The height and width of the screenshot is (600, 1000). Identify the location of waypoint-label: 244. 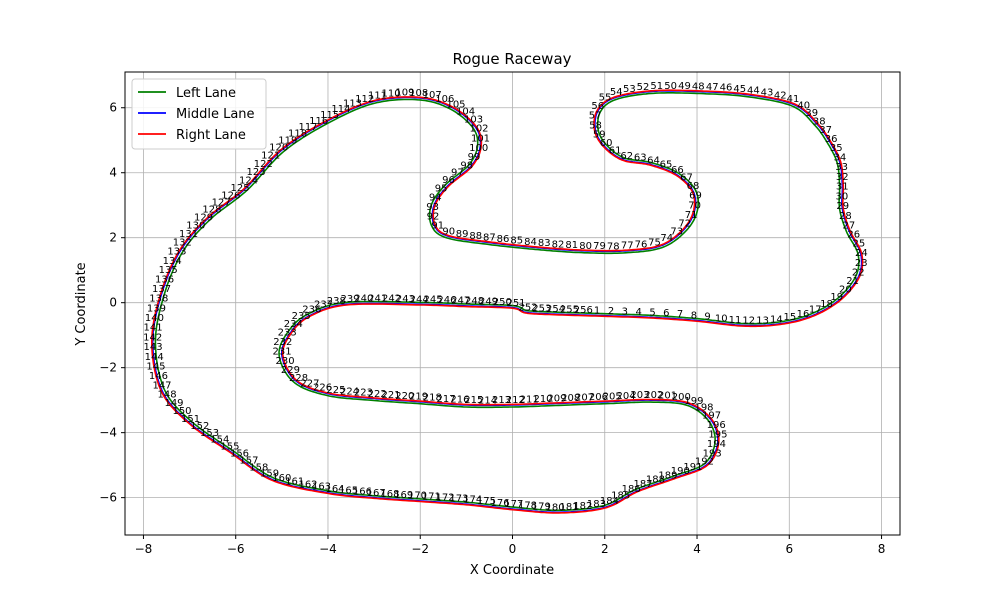
(419, 299).